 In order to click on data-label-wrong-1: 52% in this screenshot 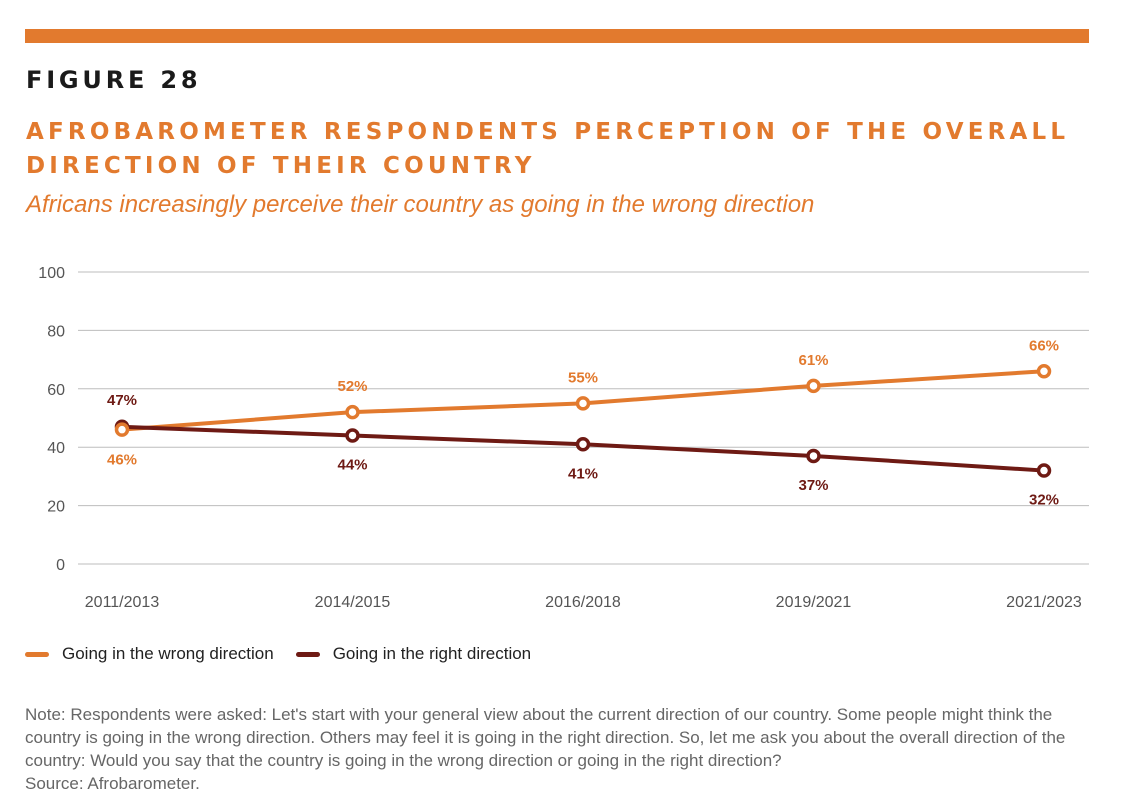, I will do `click(352, 386)`.